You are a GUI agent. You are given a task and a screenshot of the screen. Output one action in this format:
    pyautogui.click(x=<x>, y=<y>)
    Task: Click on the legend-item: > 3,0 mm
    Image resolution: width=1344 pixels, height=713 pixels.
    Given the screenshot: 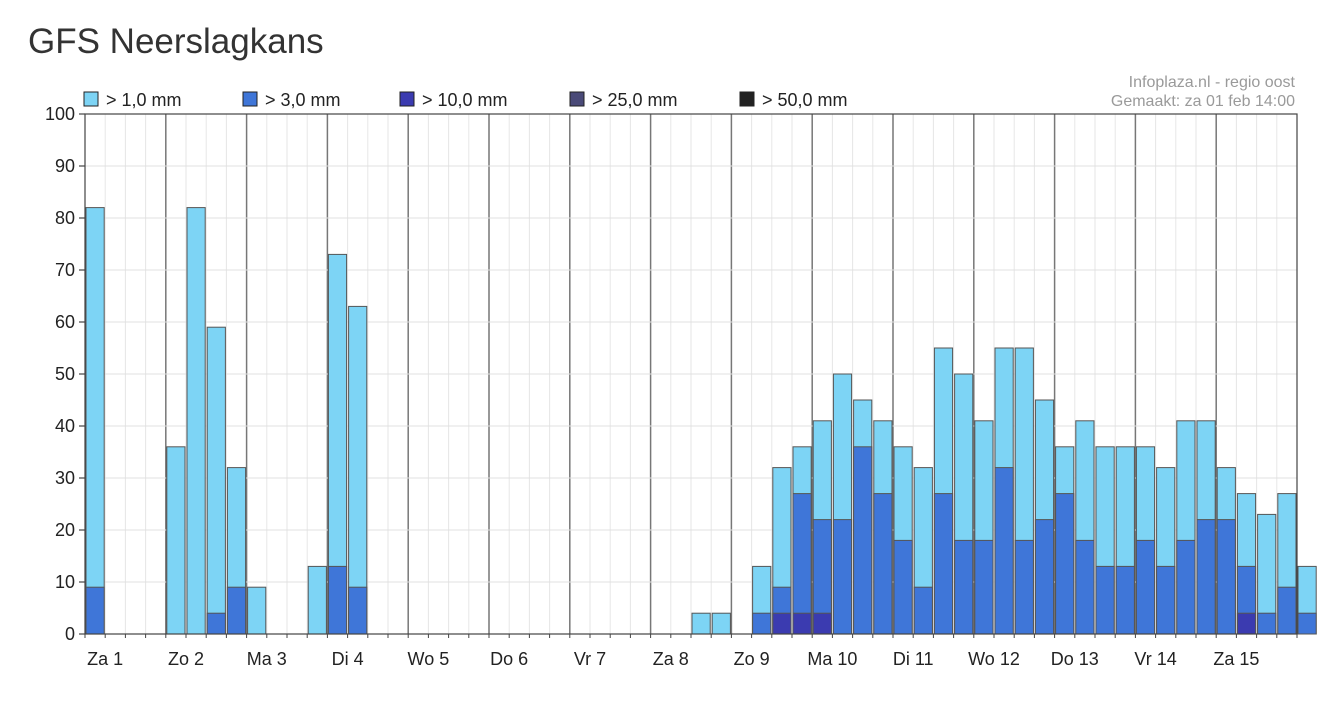 What is the action you would take?
    pyautogui.click(x=291, y=100)
    